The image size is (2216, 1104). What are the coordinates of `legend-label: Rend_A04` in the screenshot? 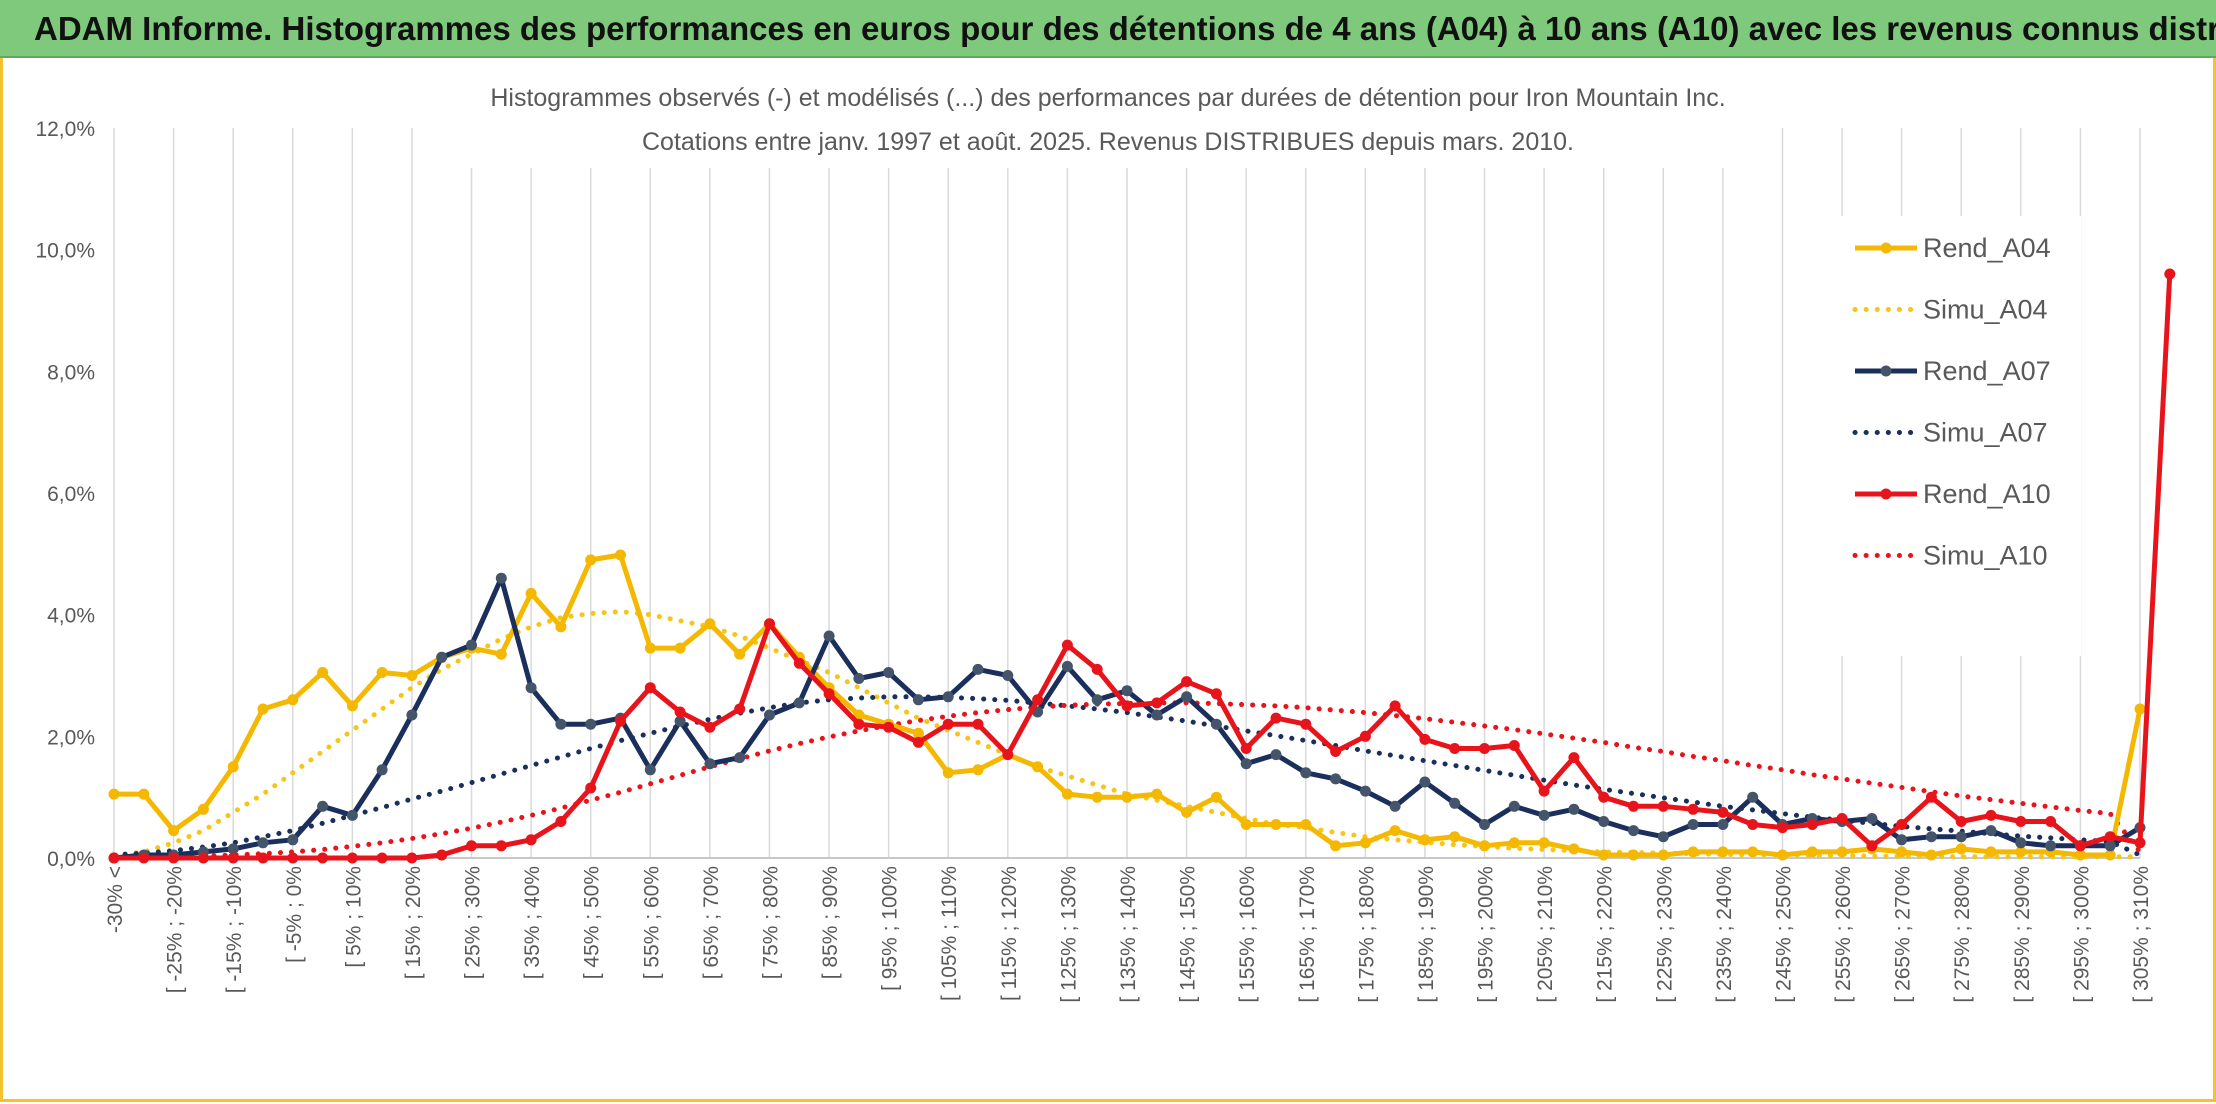 It's located at (1987, 248).